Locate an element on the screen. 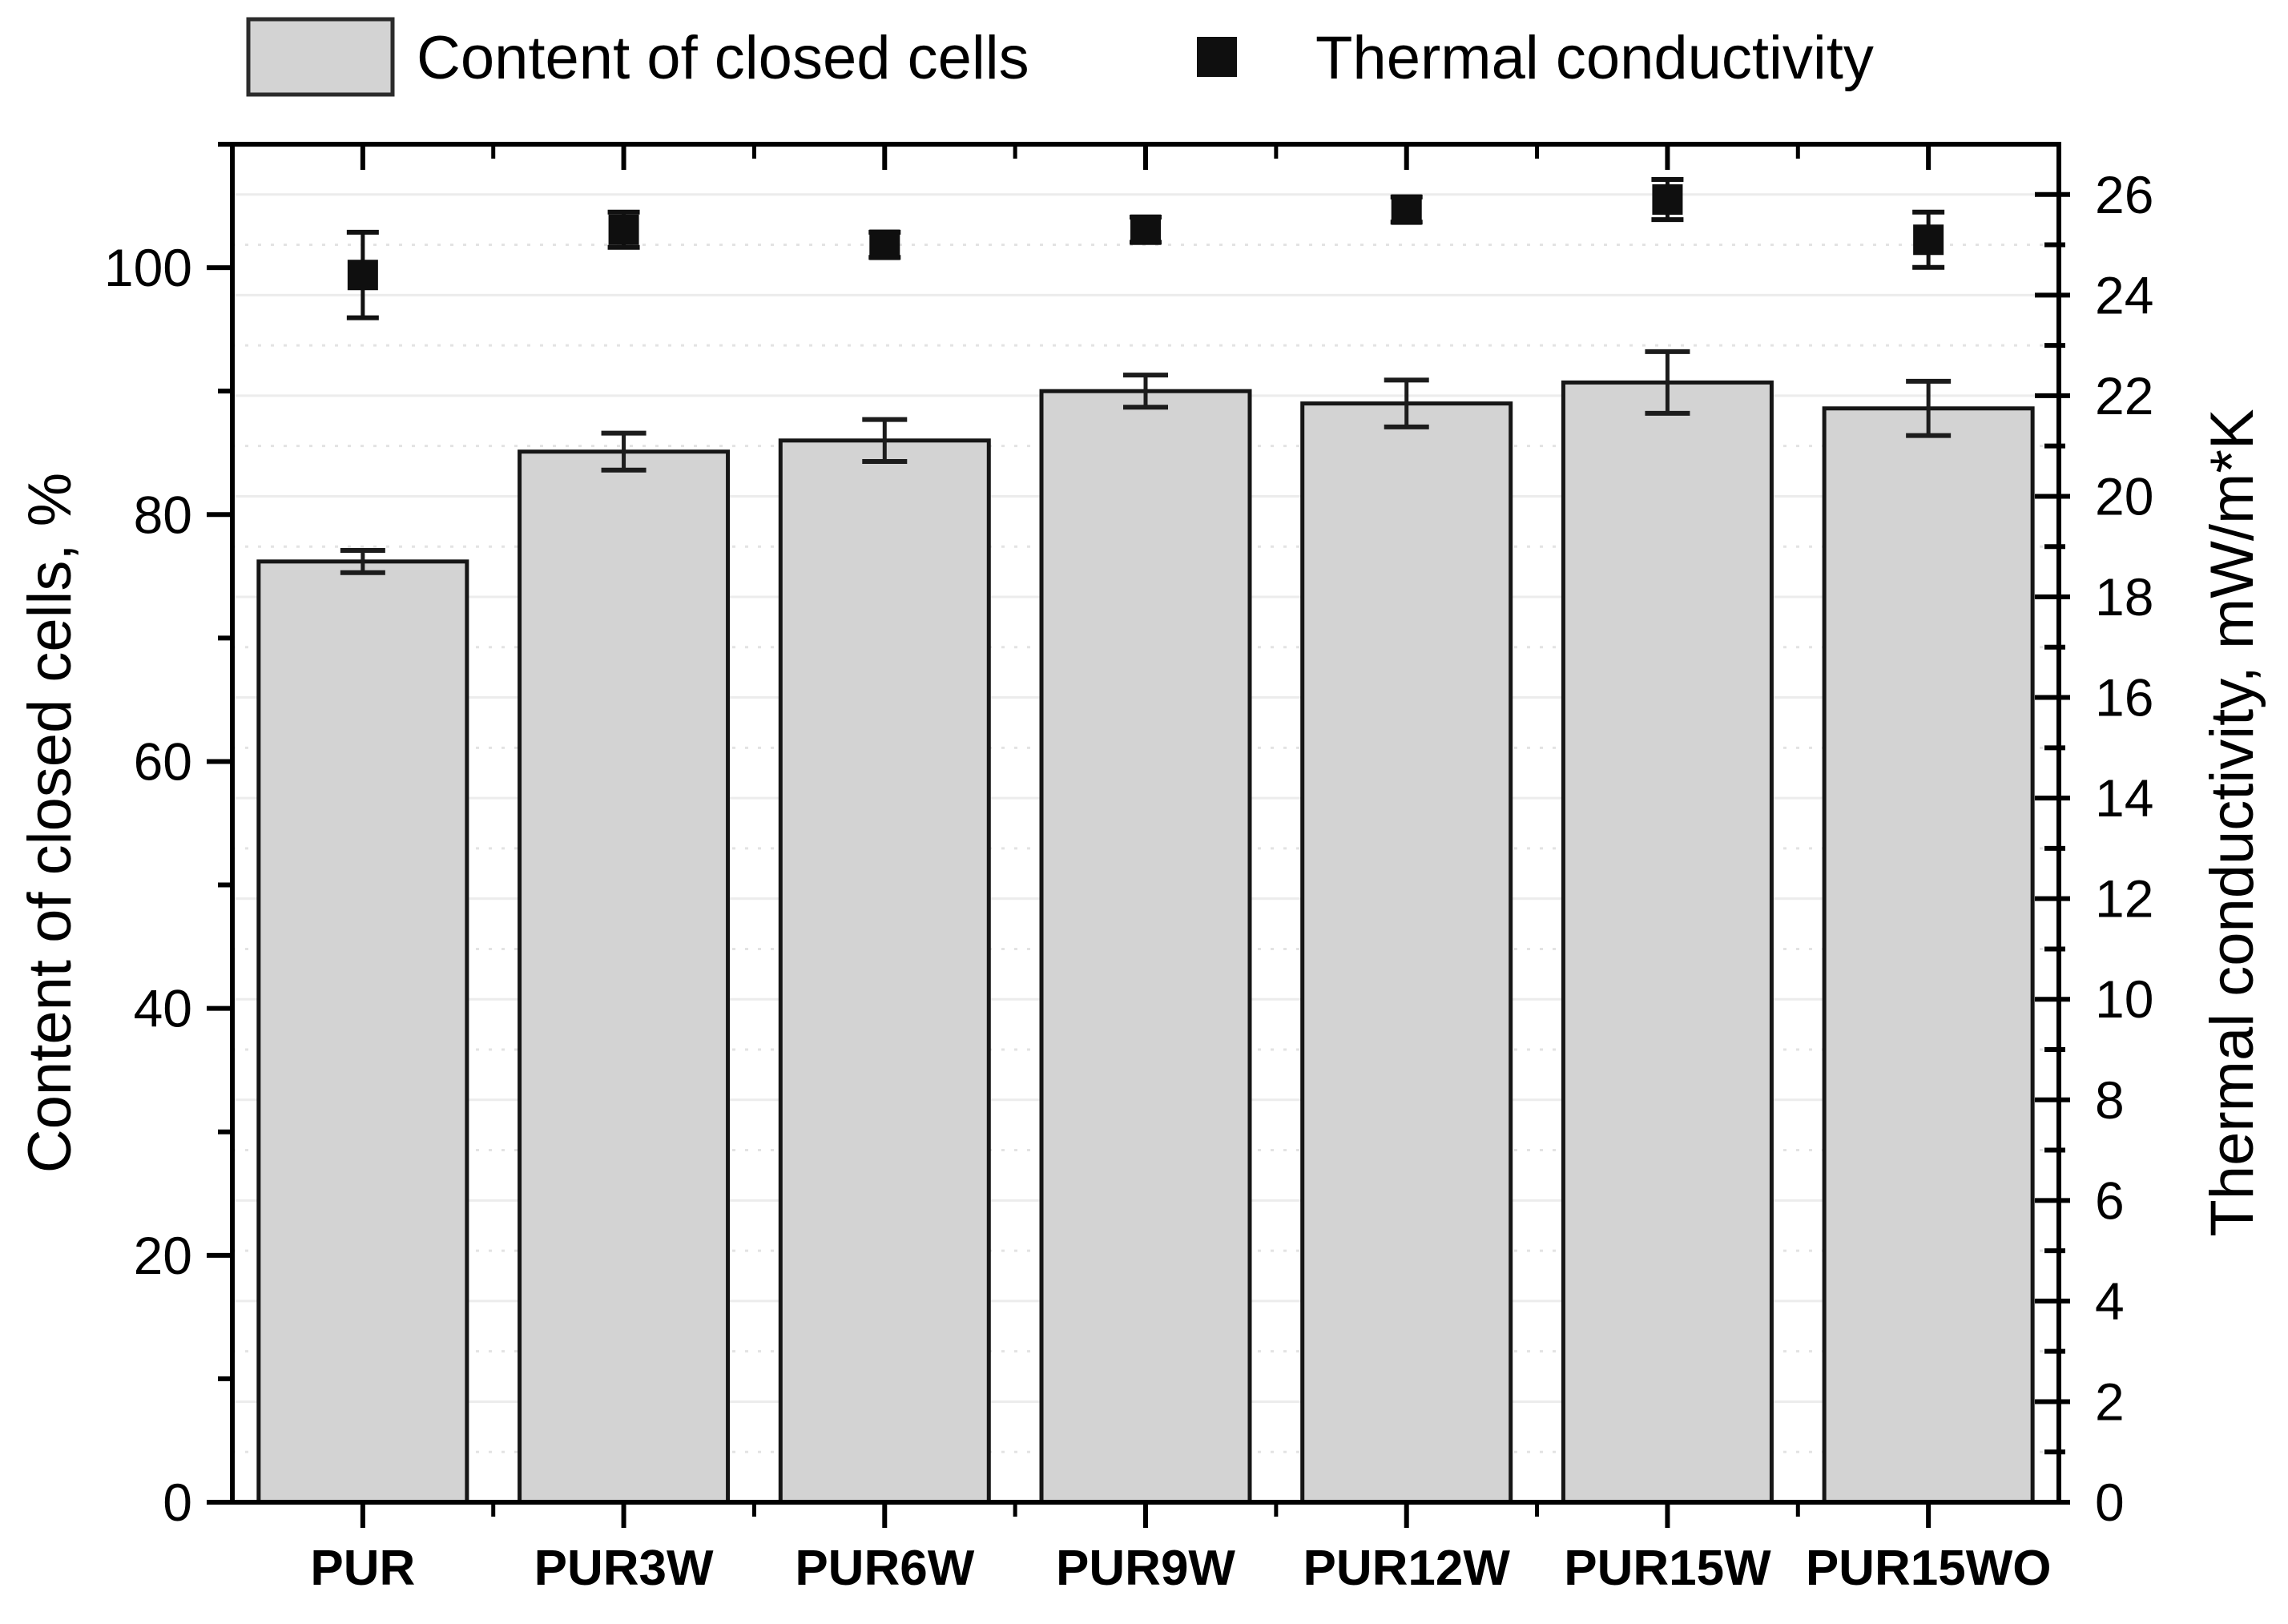 Image resolution: width=2288 pixels, height=1624 pixels. category-label-PUR9W: PUR9W is located at coordinates (1146, 1568).